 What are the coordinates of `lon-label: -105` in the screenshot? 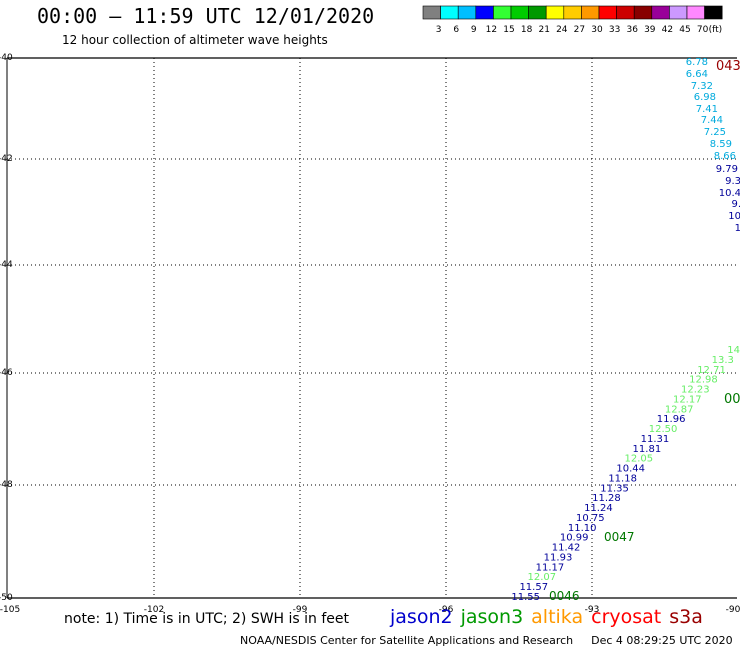 It's located at (10, 610).